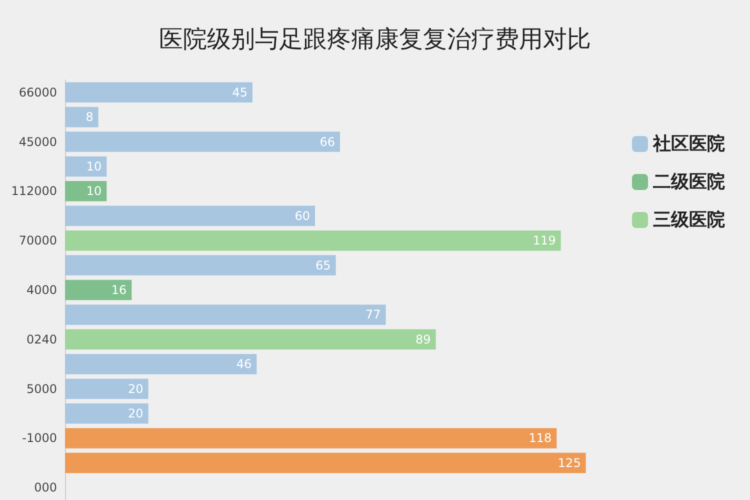 The image size is (750, 500). What do you see at coordinates (90, 117) in the screenshot?
I see `data-label: 8` at bounding box center [90, 117].